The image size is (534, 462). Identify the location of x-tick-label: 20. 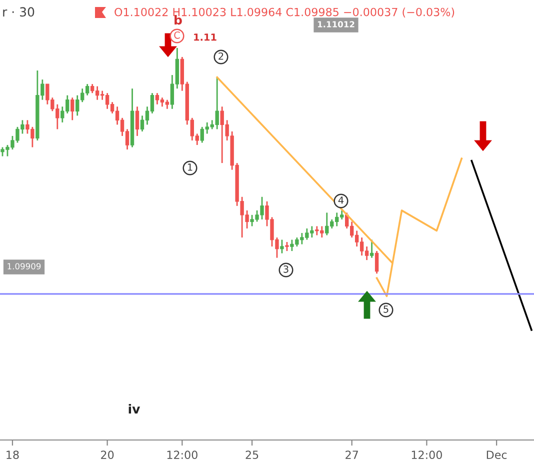
(107, 455).